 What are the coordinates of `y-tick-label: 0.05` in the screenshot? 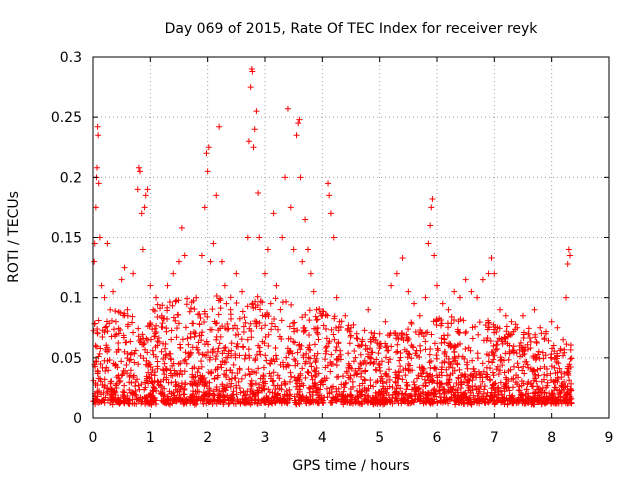 It's located at (66, 359).